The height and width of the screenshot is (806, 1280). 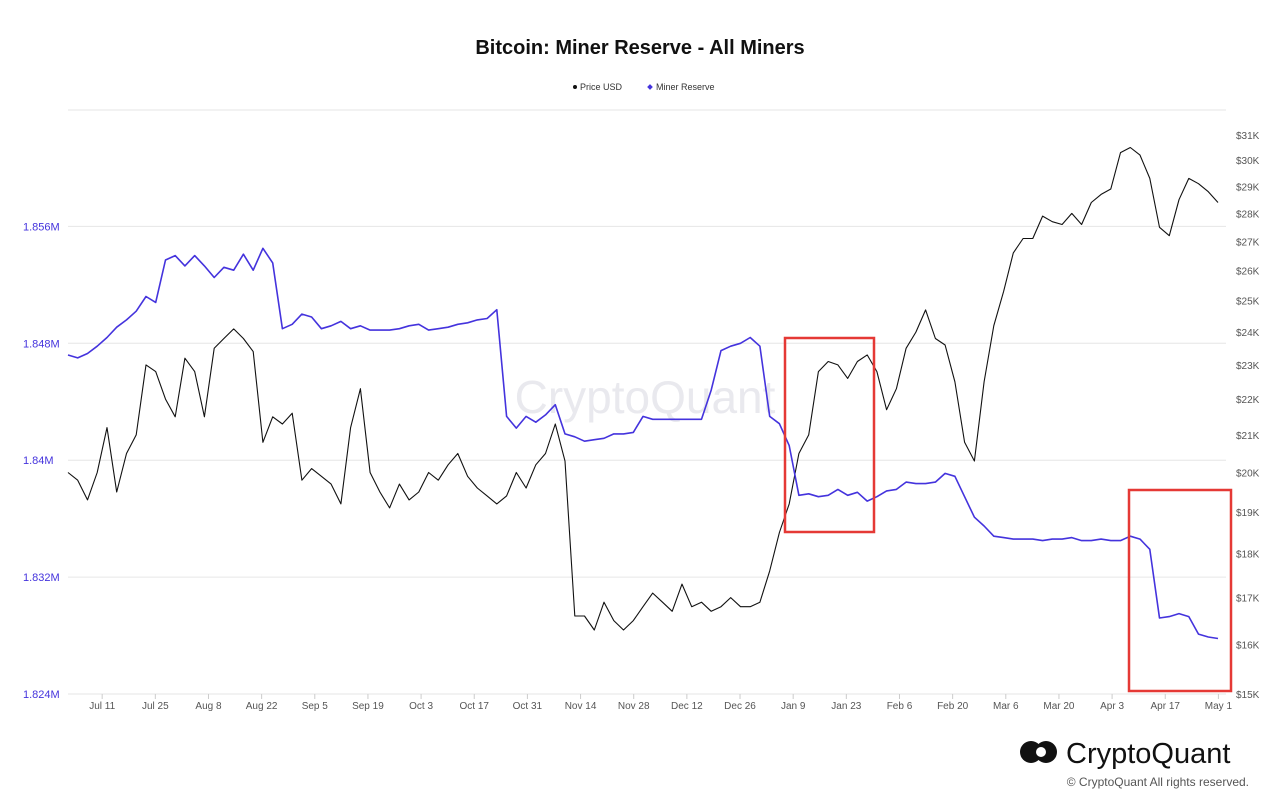 I want to click on x-tick-label: Apr 3, so click(x=1112, y=706).